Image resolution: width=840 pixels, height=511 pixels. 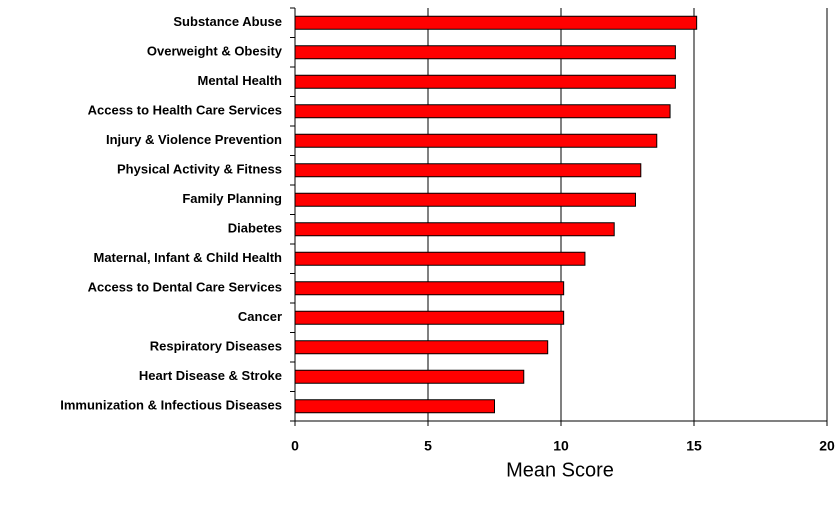 I want to click on category-label: Injury & Violence Prevention, so click(x=194, y=139).